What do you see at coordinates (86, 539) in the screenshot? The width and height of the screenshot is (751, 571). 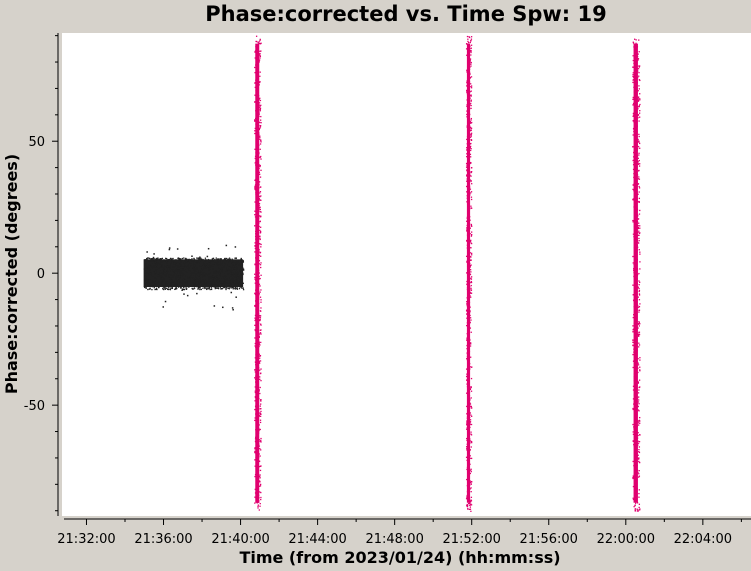 I see `x-tick-label: 21:32:00` at bounding box center [86, 539].